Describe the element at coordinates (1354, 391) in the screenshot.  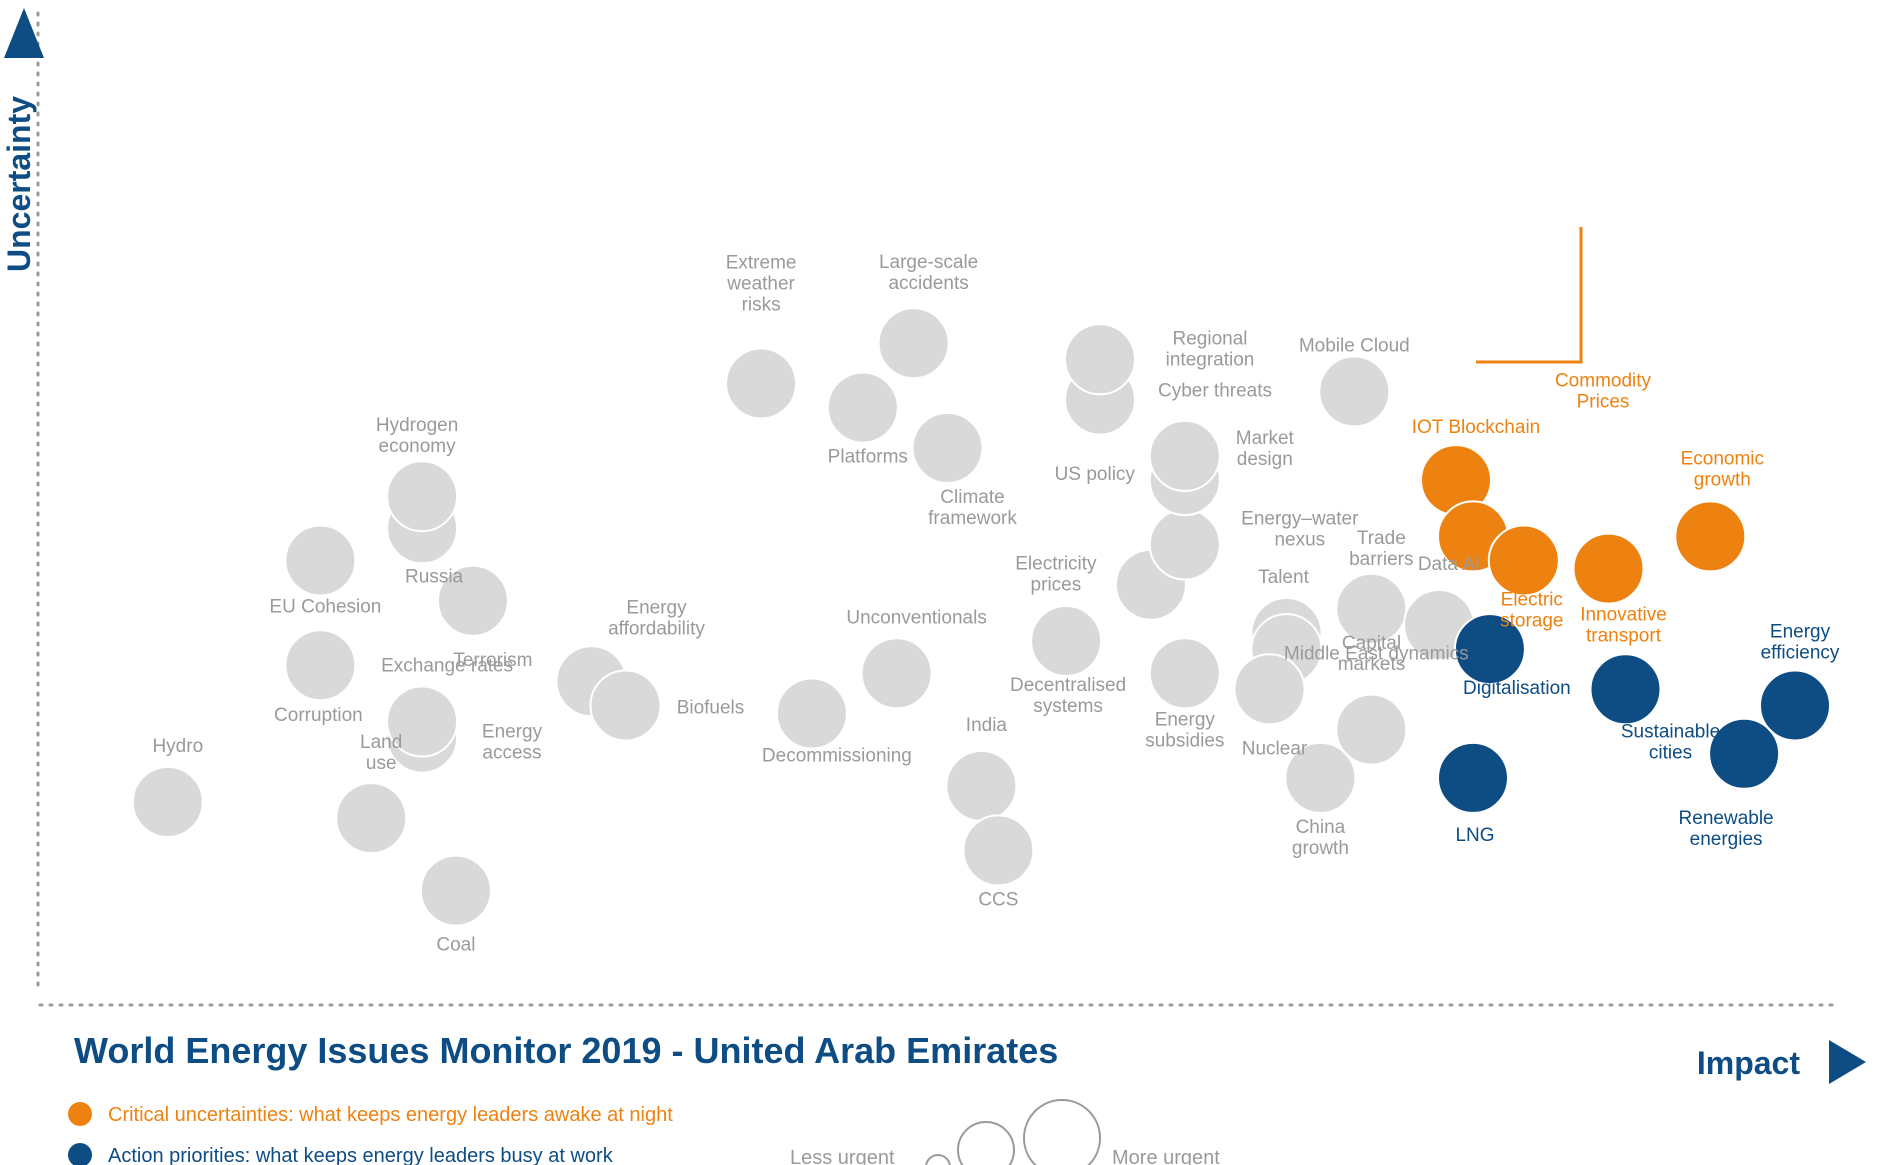
I see `point-mobile-cloud` at that location.